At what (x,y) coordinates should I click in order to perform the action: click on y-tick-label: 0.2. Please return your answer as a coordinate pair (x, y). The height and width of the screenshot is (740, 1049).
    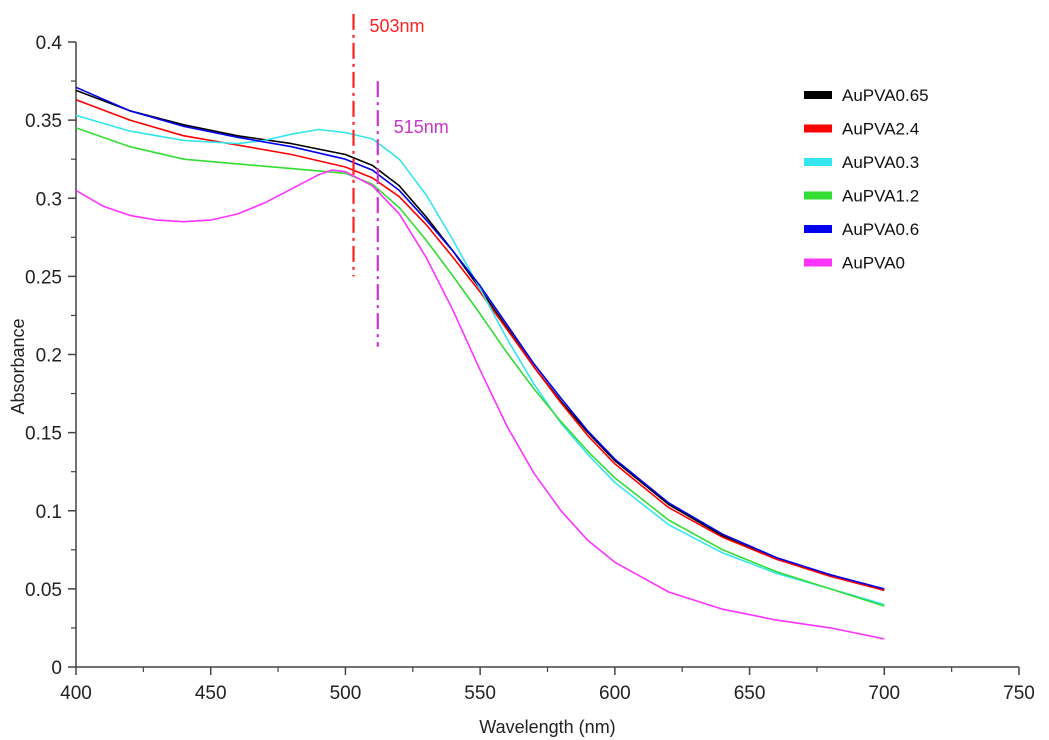
    Looking at the image, I should click on (49, 356).